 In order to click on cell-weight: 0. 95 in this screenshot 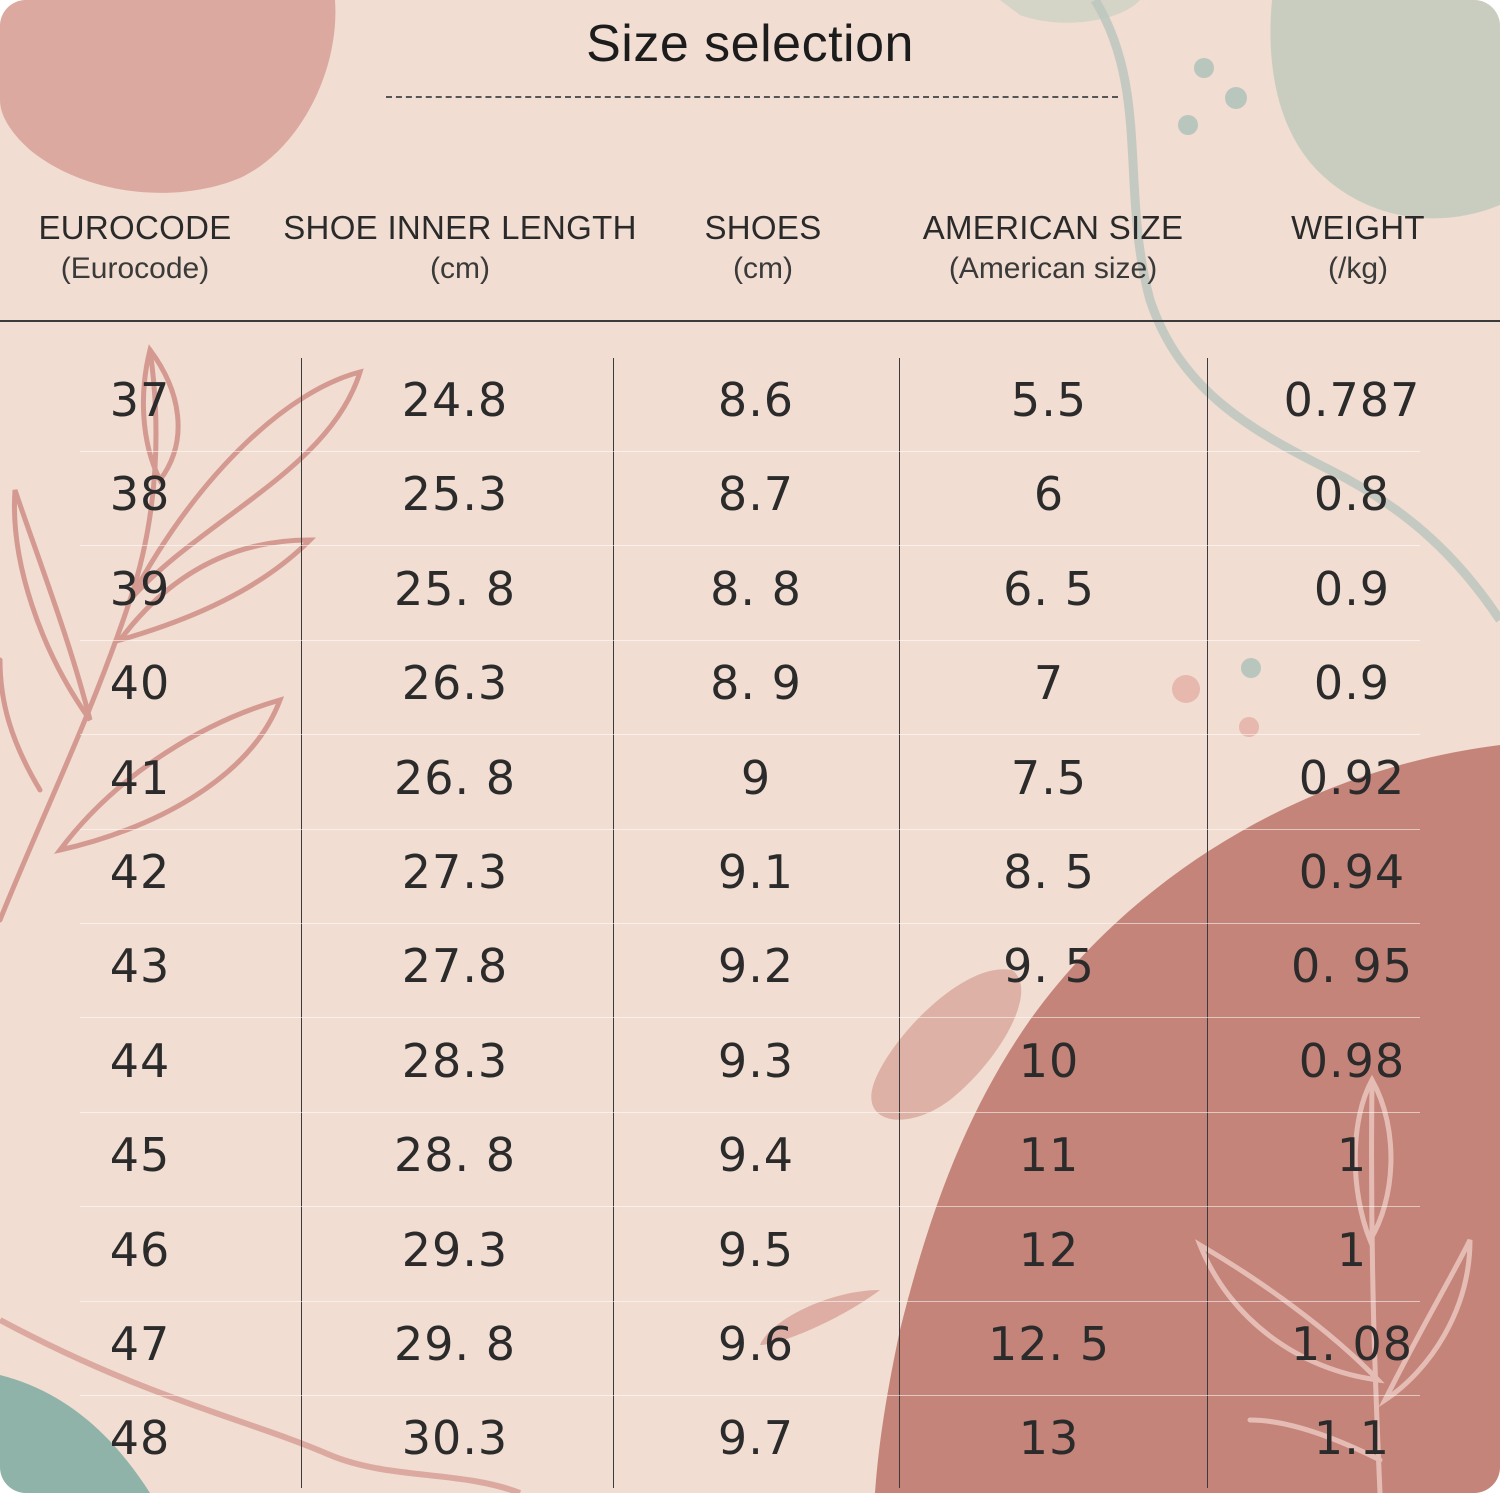, I will do `click(1352, 966)`.